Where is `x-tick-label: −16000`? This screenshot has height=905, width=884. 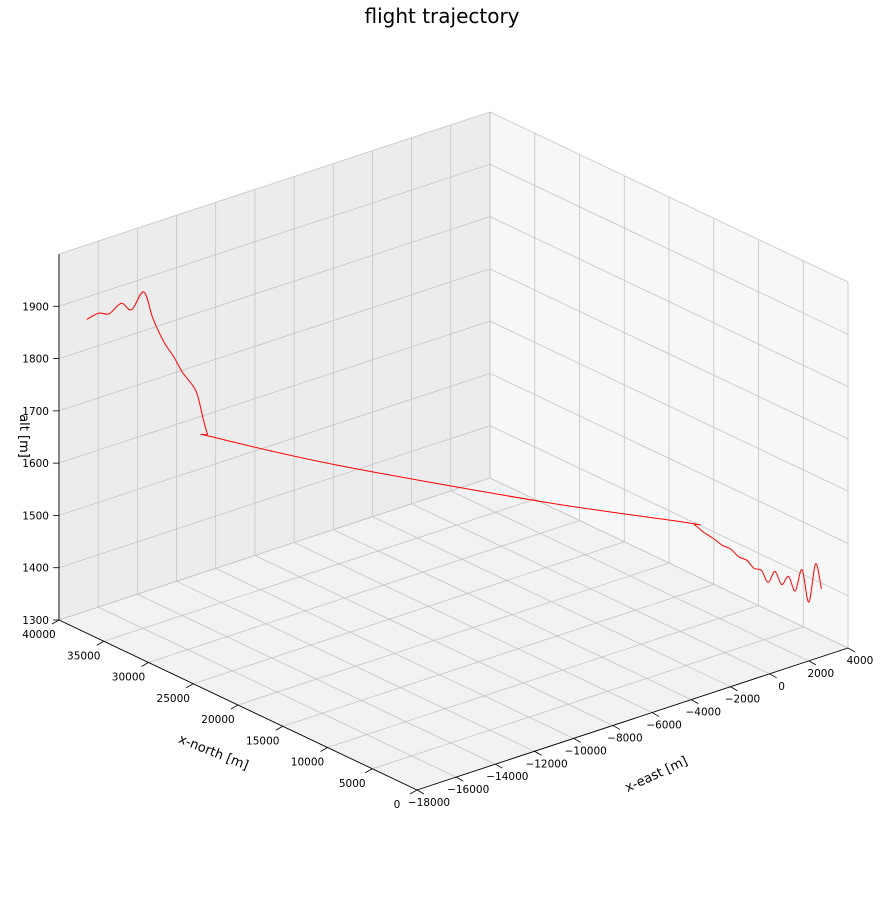
x-tick-label: −16000 is located at coordinates (468, 790).